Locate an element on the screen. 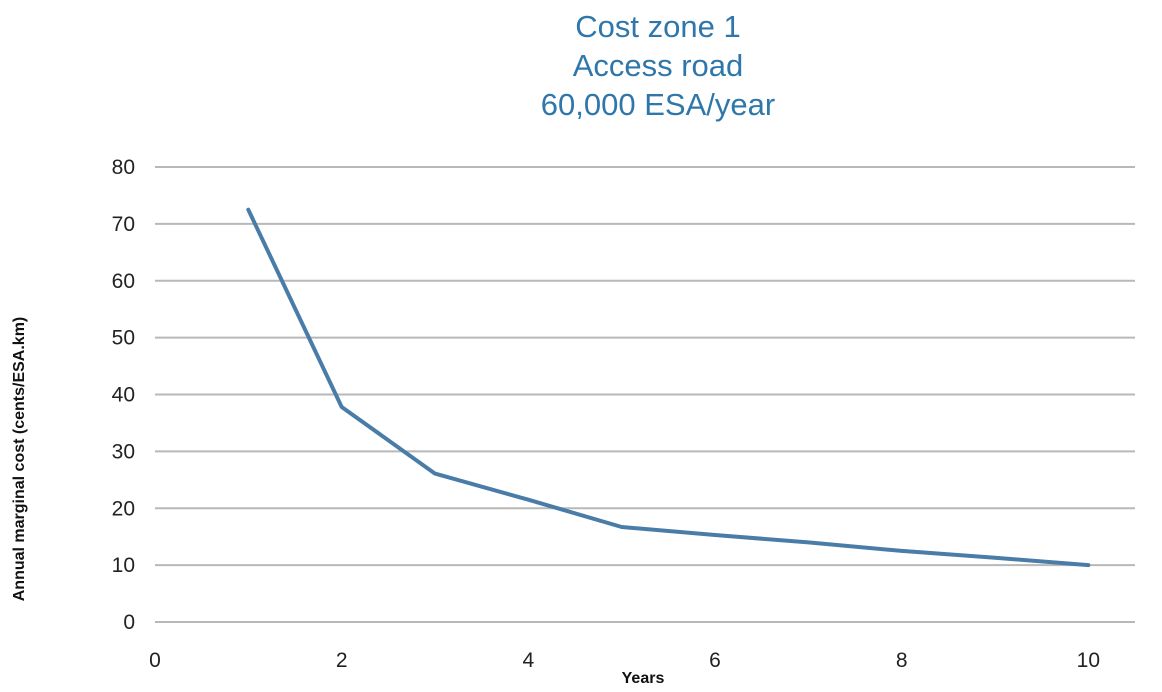 Image resolution: width=1162 pixels, height=692 pixels. x-tick-labels: 0 2 4 6 8 10 is located at coordinates (624, 660).